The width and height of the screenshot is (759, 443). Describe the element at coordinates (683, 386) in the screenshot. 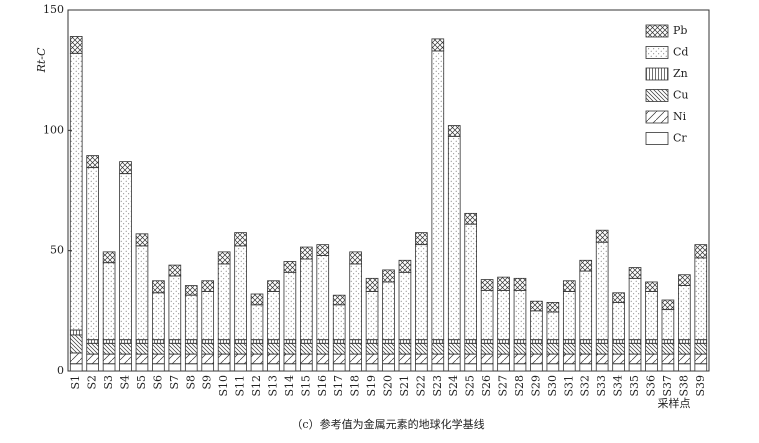

I see `x-tick-label: S38` at that location.